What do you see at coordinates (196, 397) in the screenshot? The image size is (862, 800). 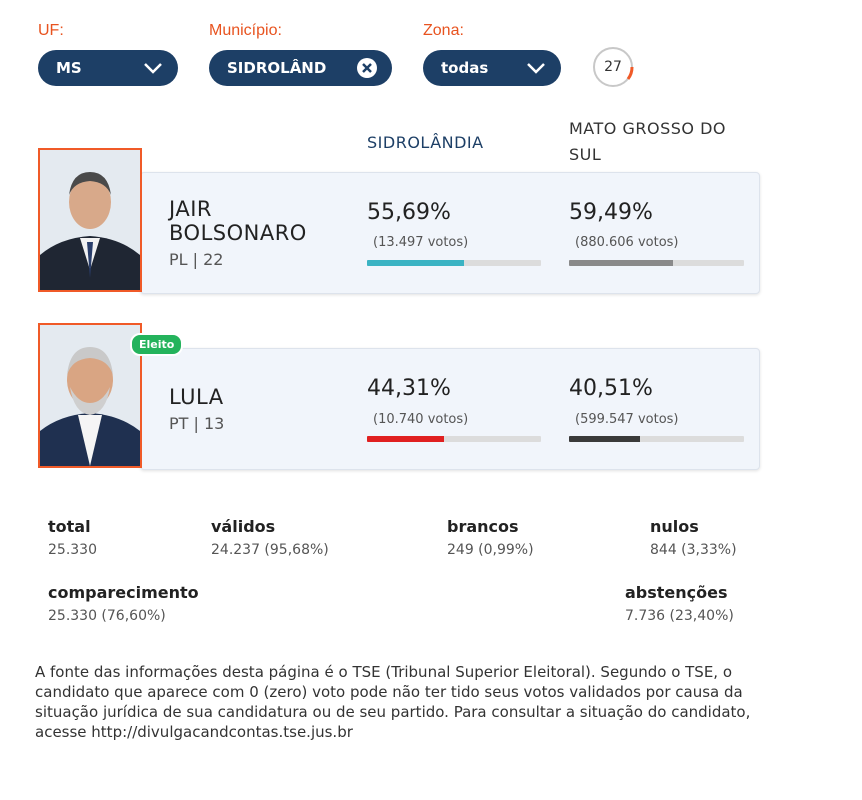 I see `candidate-name: LULA` at bounding box center [196, 397].